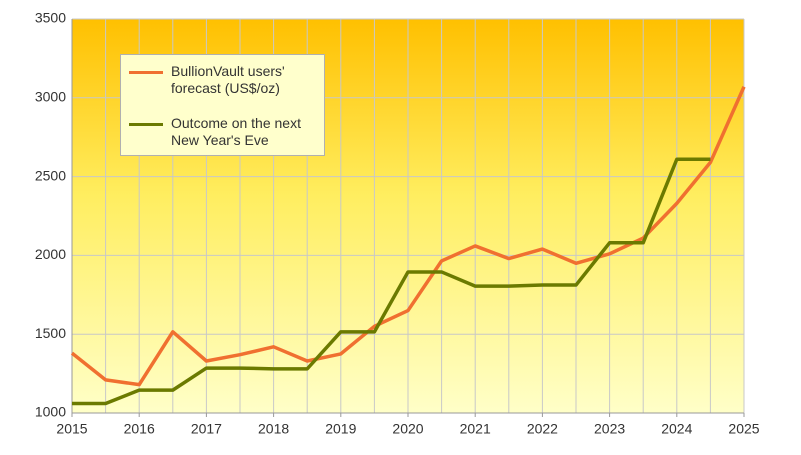 Image resolution: width=801 pixels, height=455 pixels. What do you see at coordinates (676, 429) in the screenshot?
I see `x-tick-label: 2024` at bounding box center [676, 429].